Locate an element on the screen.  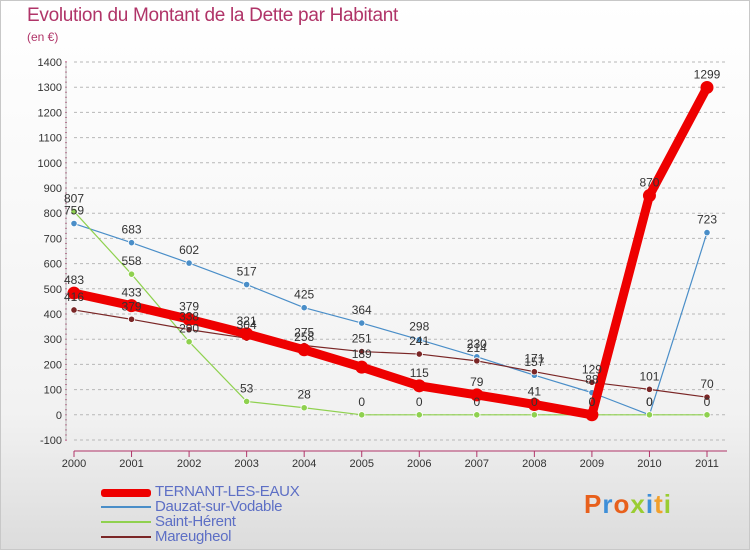
data-label: 558 is located at coordinates (132, 261).